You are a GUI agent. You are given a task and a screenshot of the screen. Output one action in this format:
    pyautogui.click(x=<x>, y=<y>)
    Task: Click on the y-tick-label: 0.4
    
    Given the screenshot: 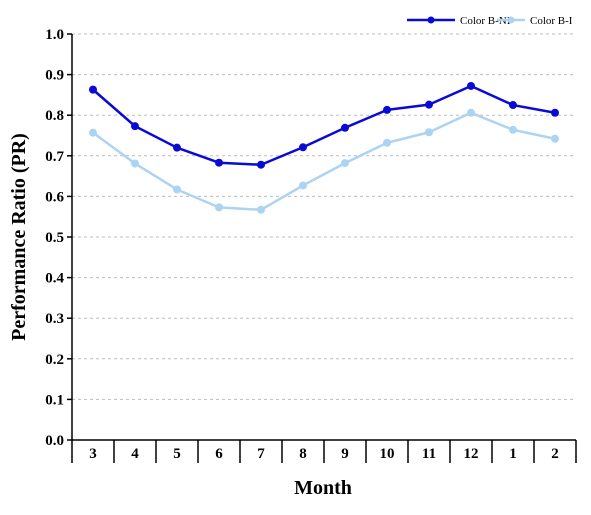 What is the action you would take?
    pyautogui.click(x=54, y=279)
    